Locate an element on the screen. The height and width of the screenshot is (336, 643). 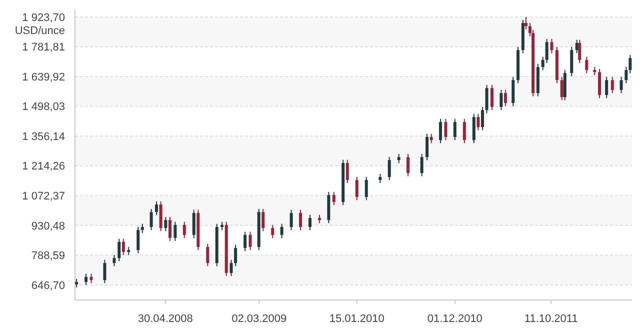
y-tick-label: 1 498,03 is located at coordinates (43, 107).